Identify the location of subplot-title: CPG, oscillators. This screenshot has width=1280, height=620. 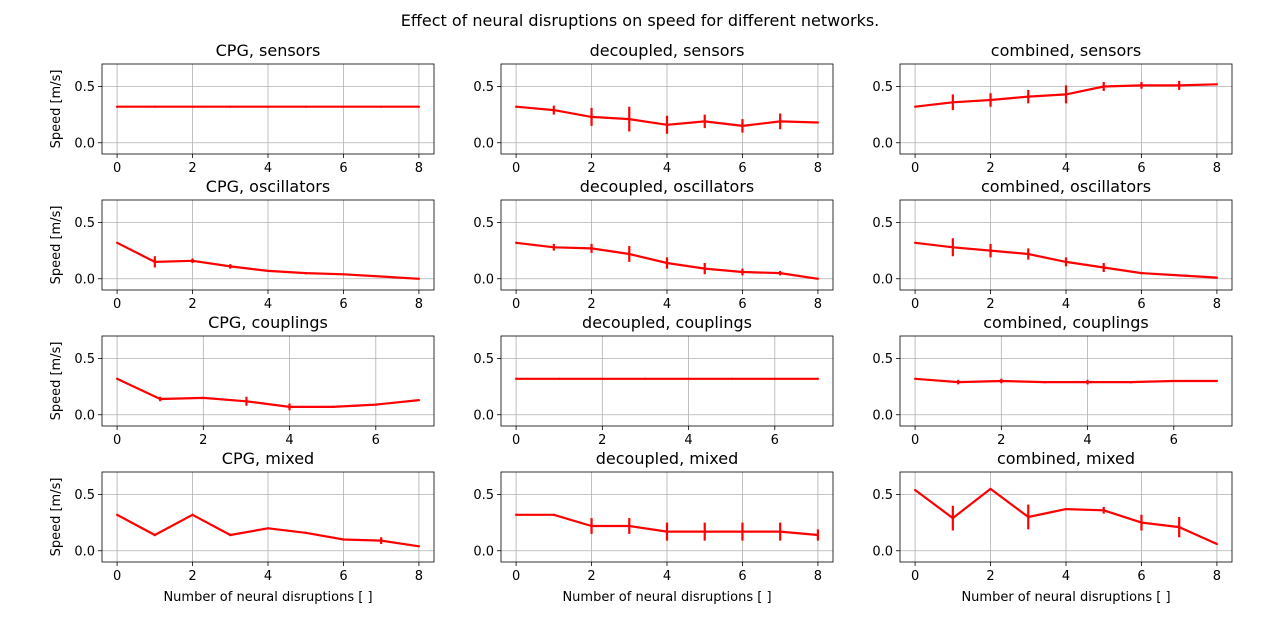
(268, 186).